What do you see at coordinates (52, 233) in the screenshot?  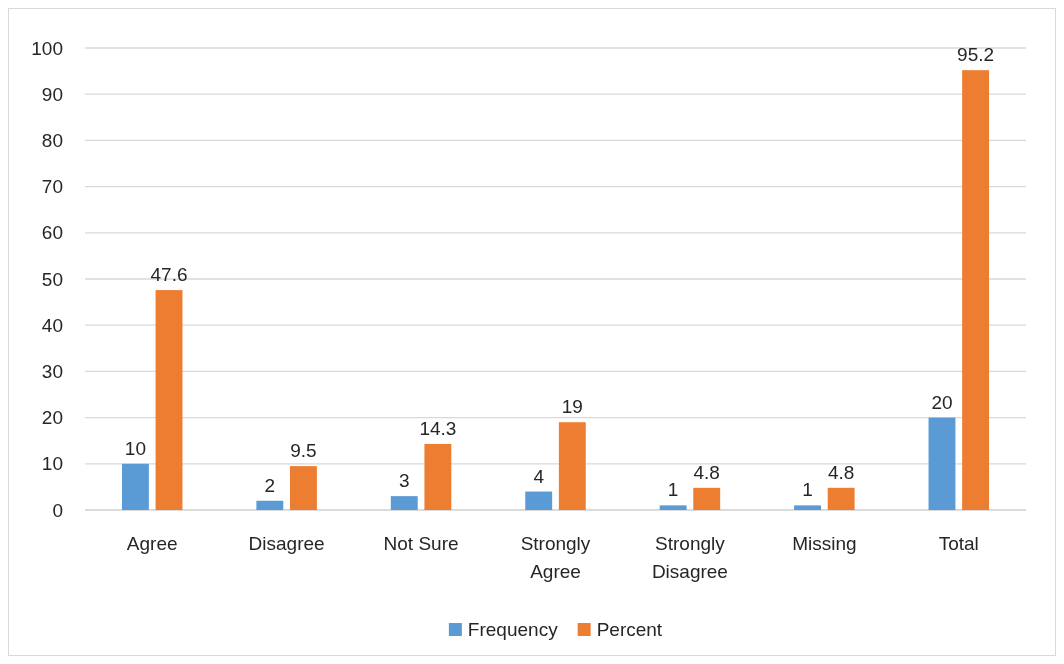 I see `y-tick-label: 60` at bounding box center [52, 233].